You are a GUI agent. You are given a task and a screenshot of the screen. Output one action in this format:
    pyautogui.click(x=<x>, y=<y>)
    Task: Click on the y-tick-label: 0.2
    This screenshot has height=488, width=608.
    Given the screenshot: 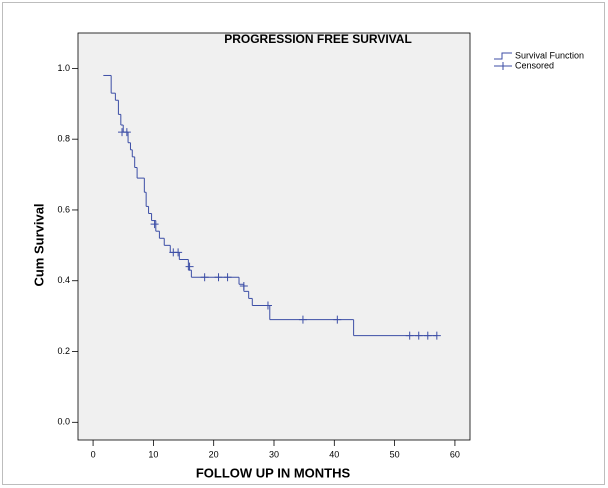 What is the action you would take?
    pyautogui.click(x=63, y=351)
    